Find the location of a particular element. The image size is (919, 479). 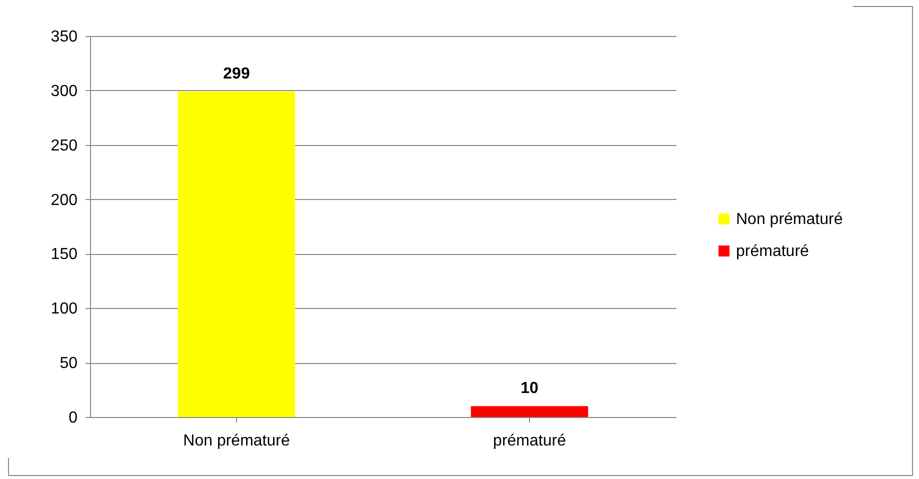

y-tick-label: 200 is located at coordinates (64, 200).